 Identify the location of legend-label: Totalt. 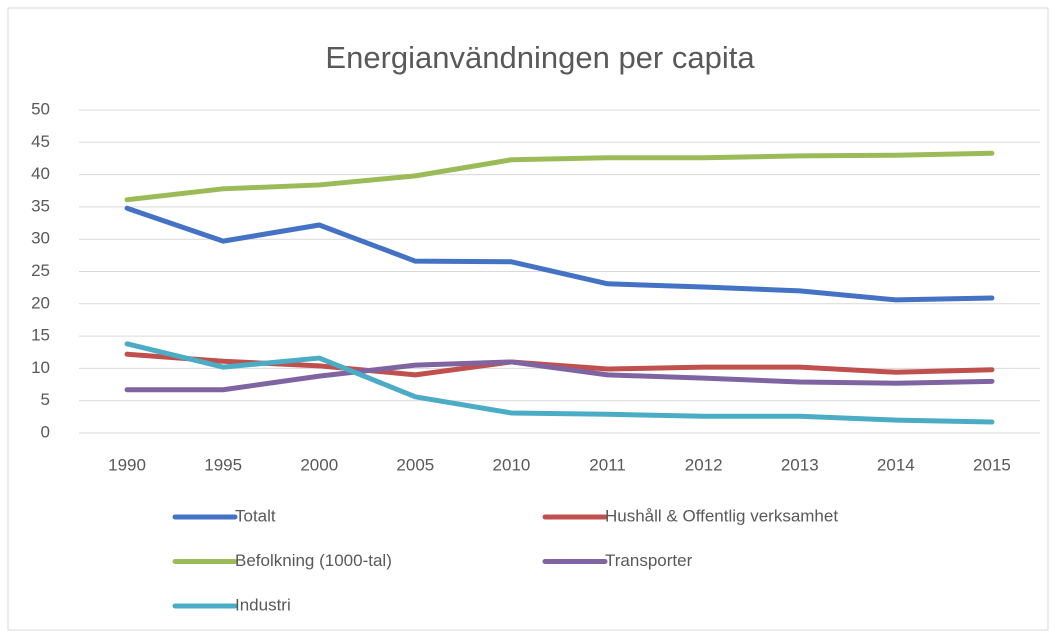
(255, 515).